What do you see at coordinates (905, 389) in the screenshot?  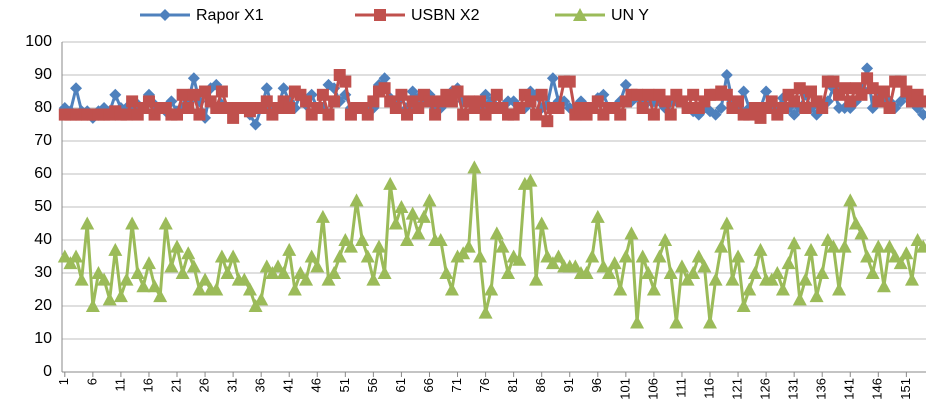 I see `x-tick-label: 151` at bounding box center [905, 389].